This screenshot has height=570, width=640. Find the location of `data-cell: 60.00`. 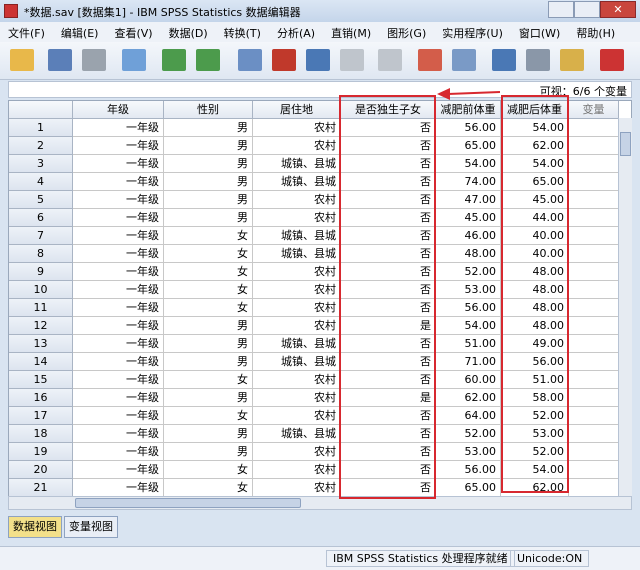

data-cell: 60.00 is located at coordinates (468, 380).